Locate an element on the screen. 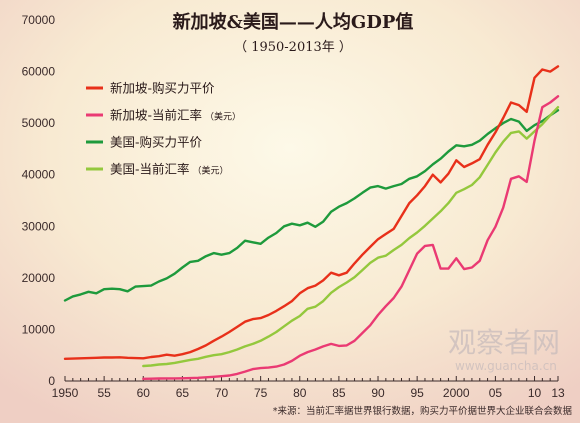 This screenshot has height=423, width=580. y-tick-label: 60000 is located at coordinates (39, 72).